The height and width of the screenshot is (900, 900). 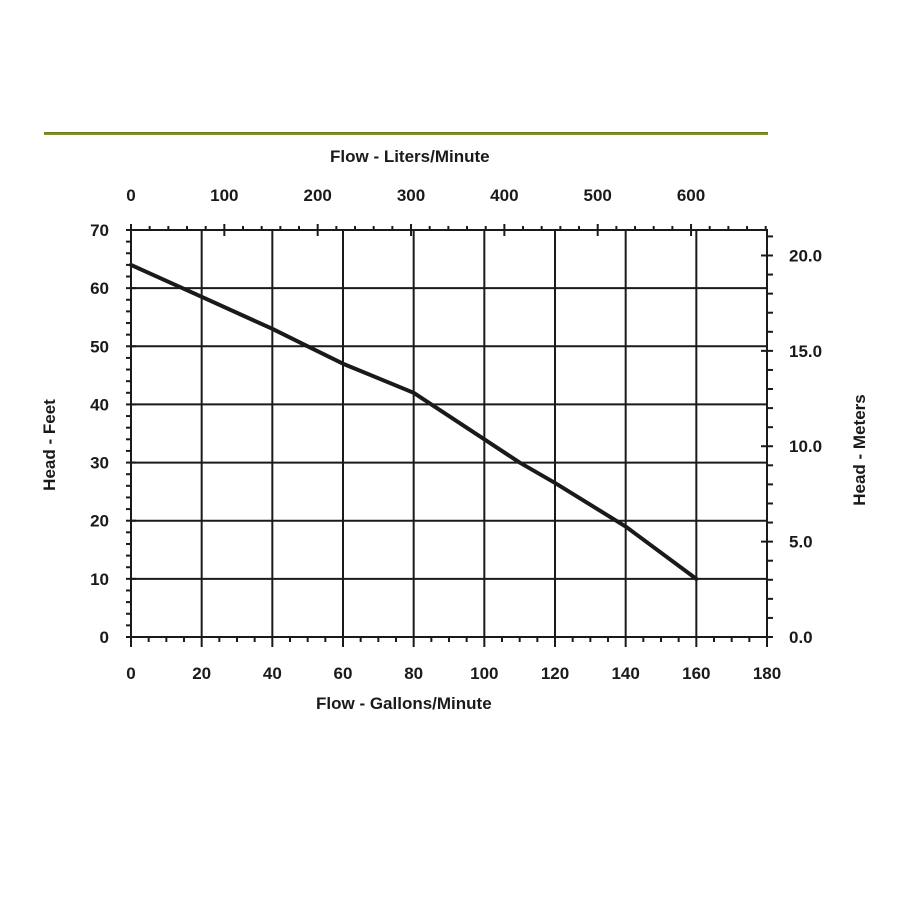 I want to click on y2-tick-label: 0.0, so click(x=801, y=637).